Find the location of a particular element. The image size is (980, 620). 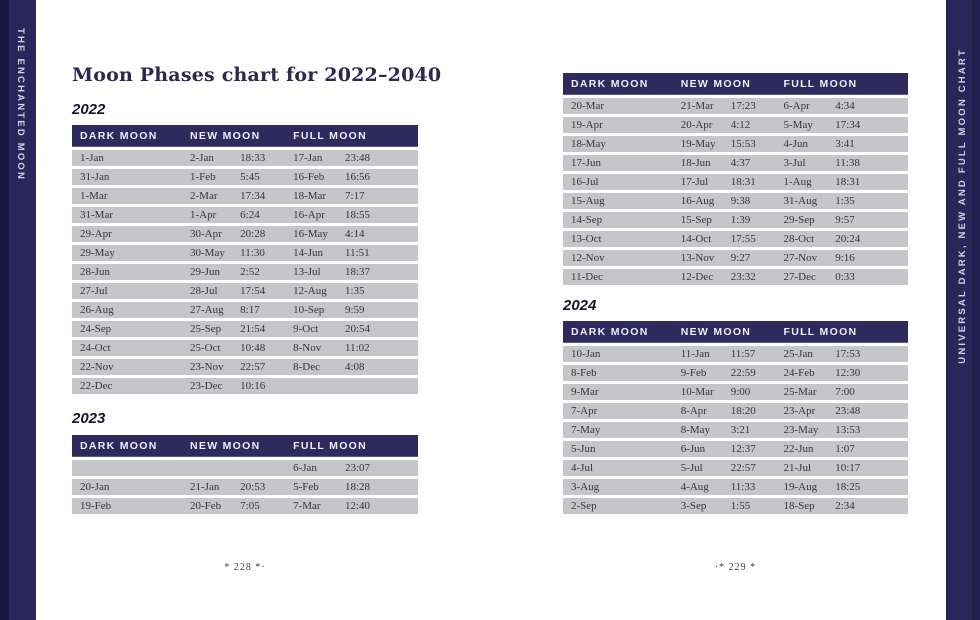

new-moon-time: 2:52 is located at coordinates (259, 272).